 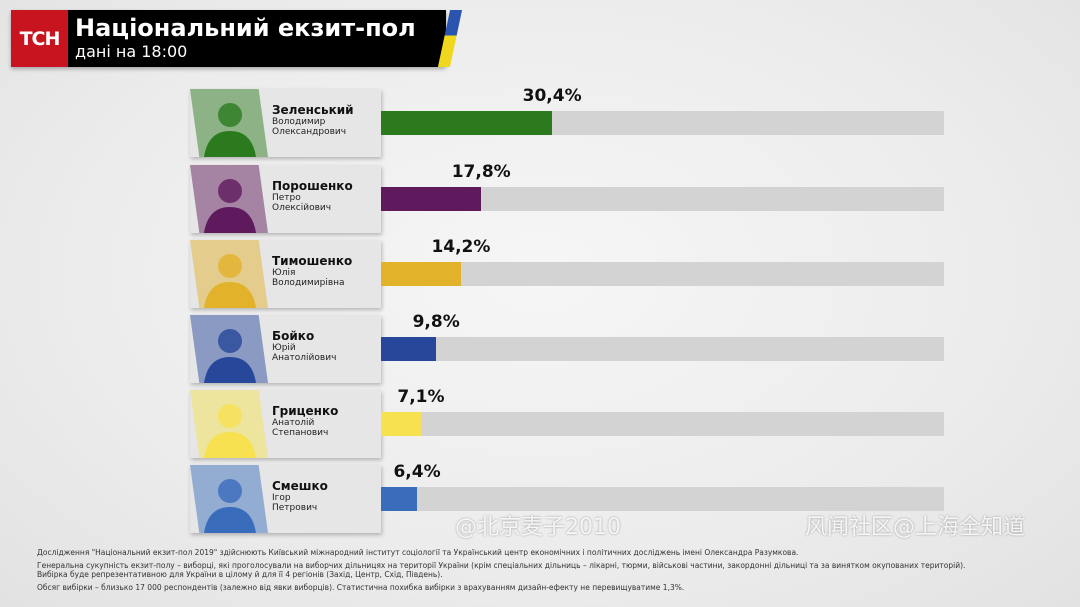 I want to click on header-banner: ТСН Національний екзит-пол дані на 18:00, so click(x=237, y=38).